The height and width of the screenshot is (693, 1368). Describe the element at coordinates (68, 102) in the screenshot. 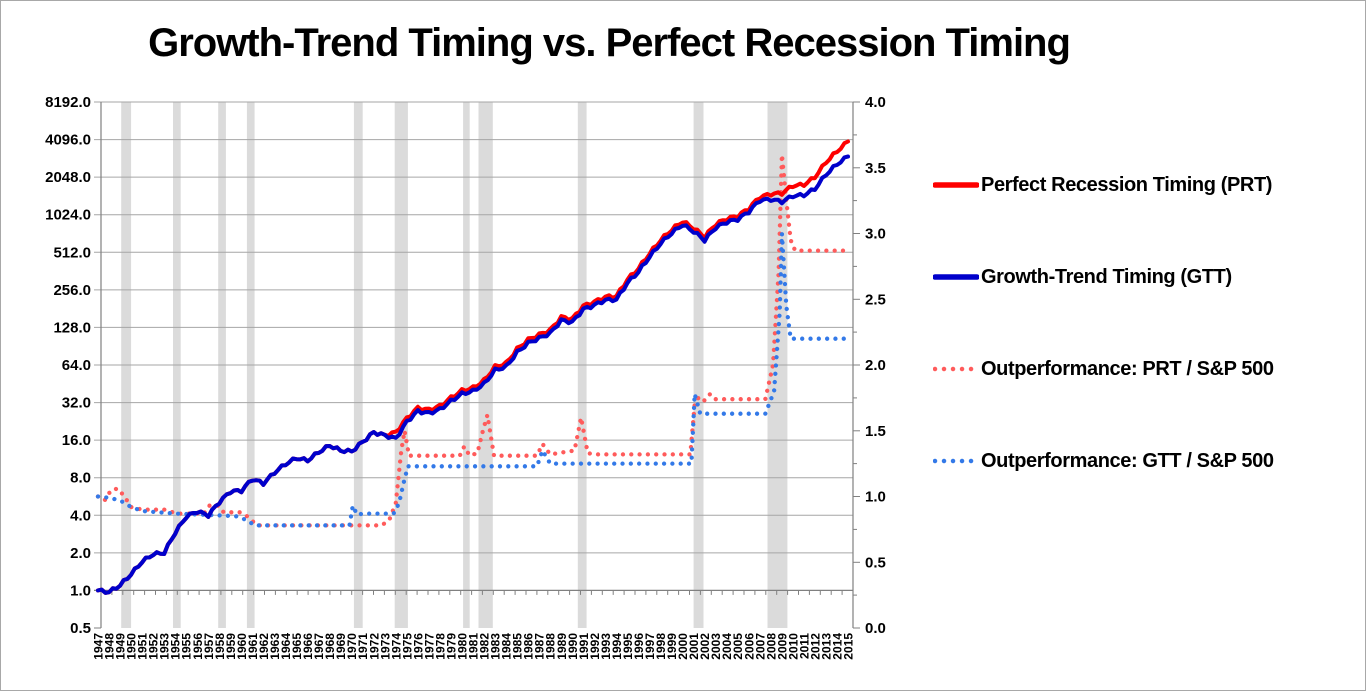

I see `left-axis-tick-label: 8192.0` at that location.